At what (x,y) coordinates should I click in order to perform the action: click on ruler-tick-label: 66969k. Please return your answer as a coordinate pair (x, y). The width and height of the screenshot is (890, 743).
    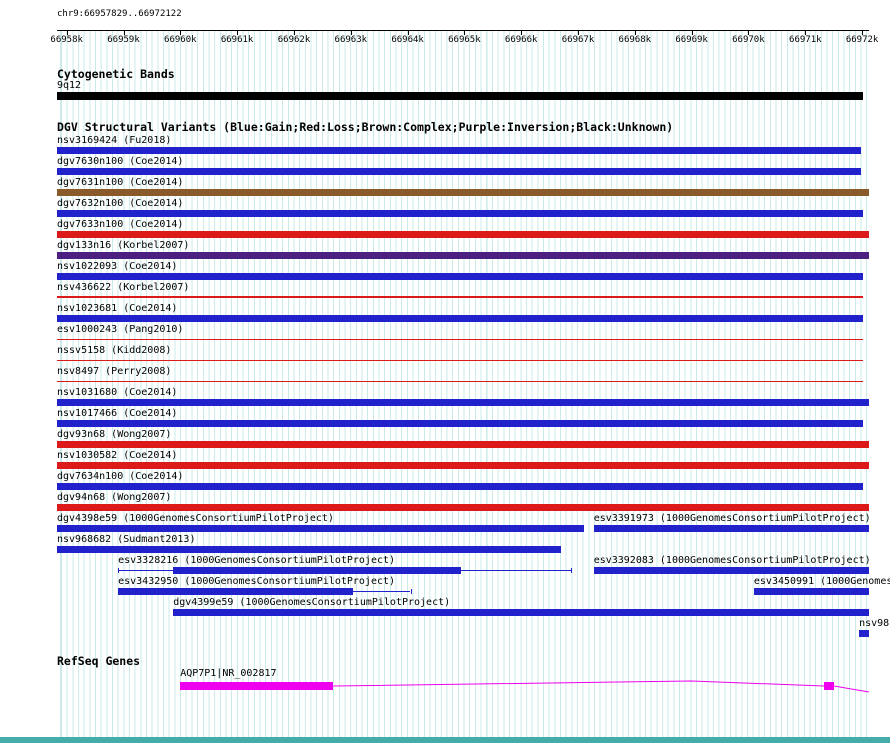
    Looking at the image, I should click on (691, 40).